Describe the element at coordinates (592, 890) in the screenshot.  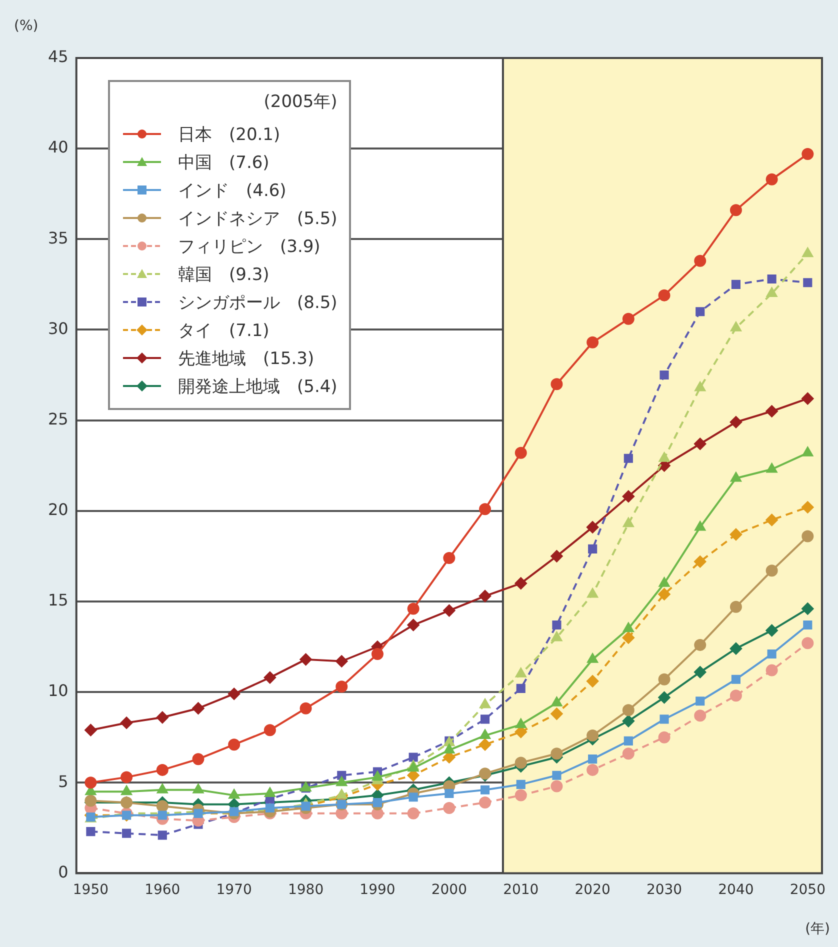
I see `x-tick-label: 2020` at that location.